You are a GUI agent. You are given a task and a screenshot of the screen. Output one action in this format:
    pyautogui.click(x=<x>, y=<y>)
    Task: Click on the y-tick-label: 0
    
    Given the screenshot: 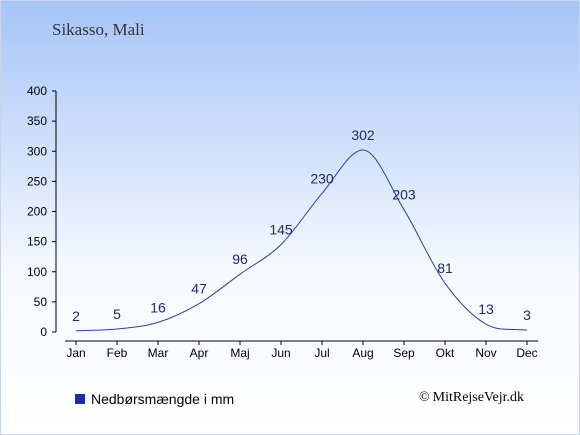 What is the action you would take?
    pyautogui.click(x=43, y=332)
    